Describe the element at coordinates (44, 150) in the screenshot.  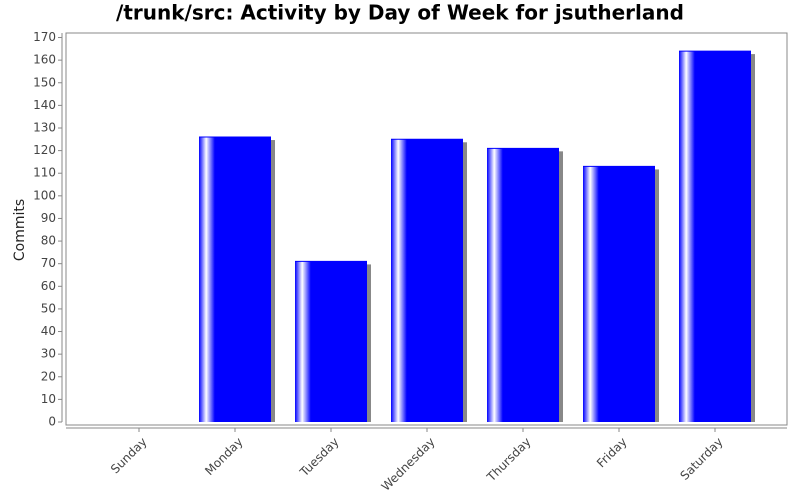
I see `y-tick-label: 120` at that location.